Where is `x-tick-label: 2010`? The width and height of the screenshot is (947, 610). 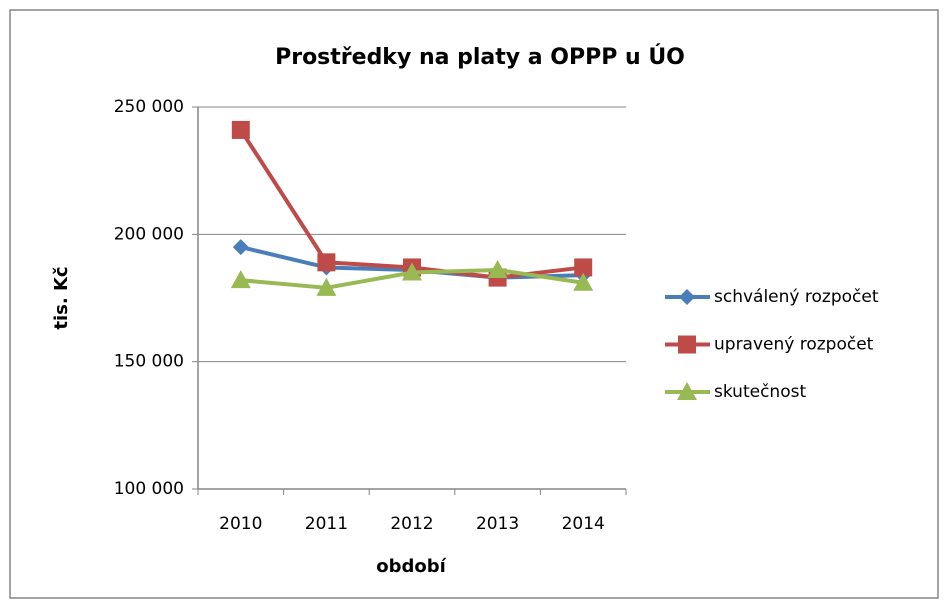 x-tick-label: 2010 is located at coordinates (240, 524).